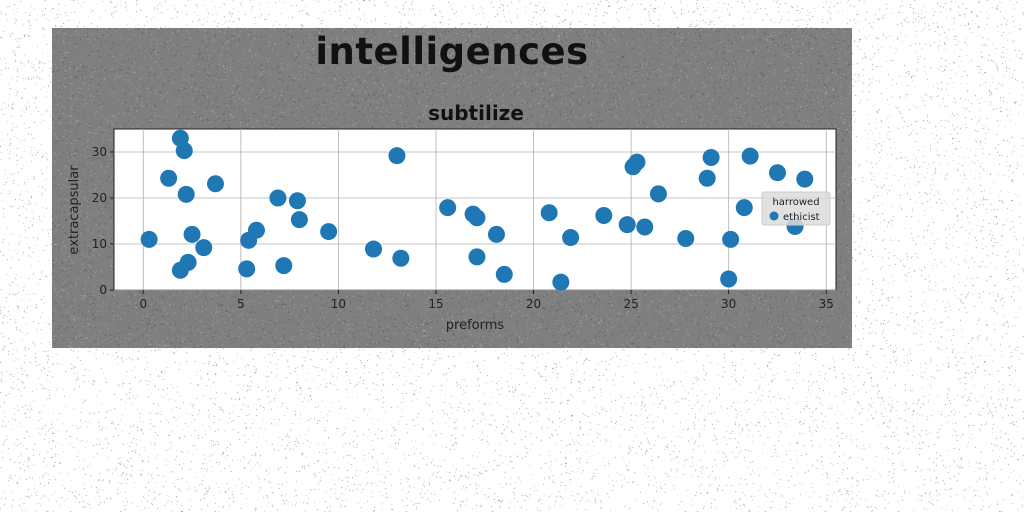 This screenshot has height=512, width=1024. Describe the element at coordinates (795, 202) in the screenshot. I see `legend-title: harrowed` at that location.